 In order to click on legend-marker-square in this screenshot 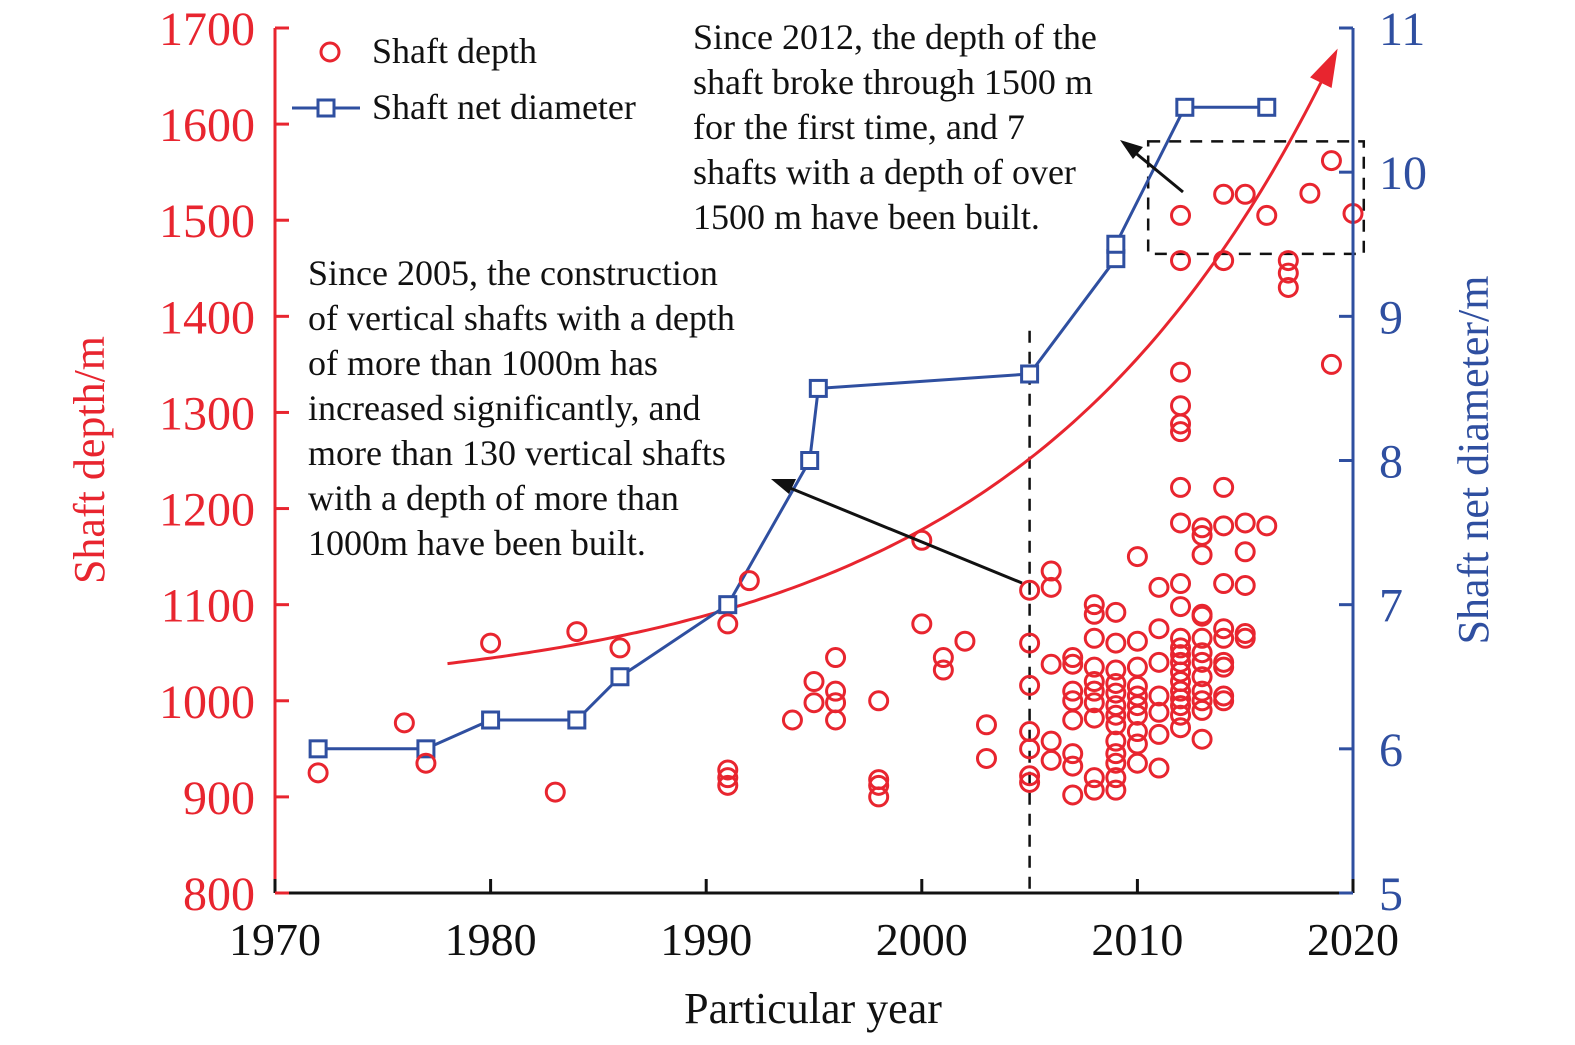, I will do `click(326, 108)`.